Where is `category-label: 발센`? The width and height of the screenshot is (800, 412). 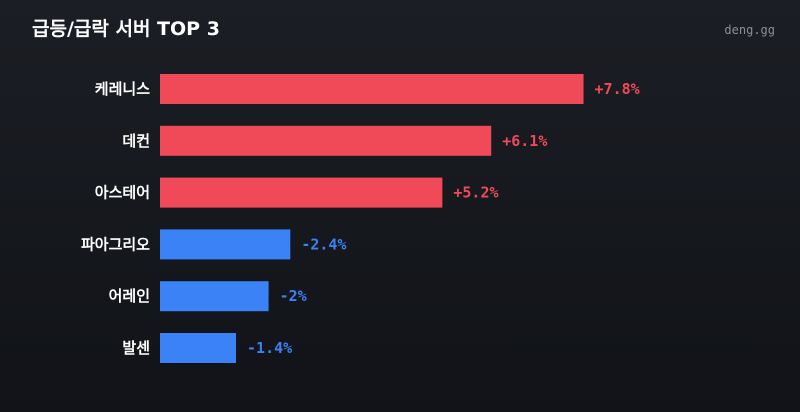
category-label: 발센 is located at coordinates (136, 348).